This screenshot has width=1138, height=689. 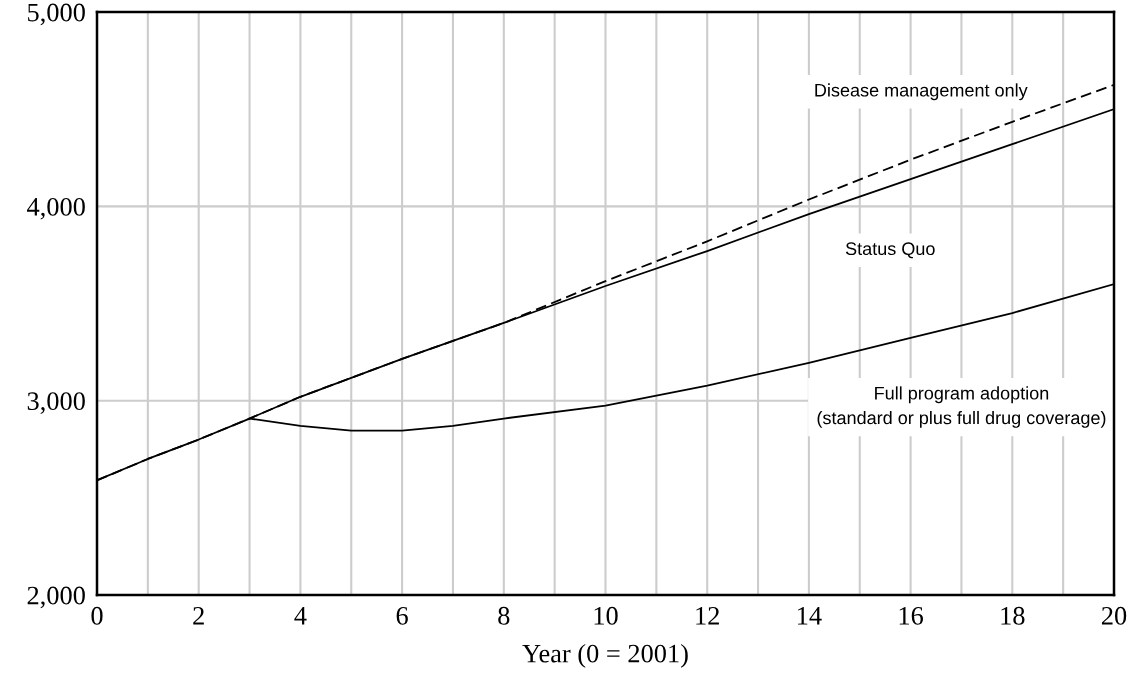 What do you see at coordinates (605, 655) in the screenshot?
I see `x-axis-title: Year (0 = 2001)` at bounding box center [605, 655].